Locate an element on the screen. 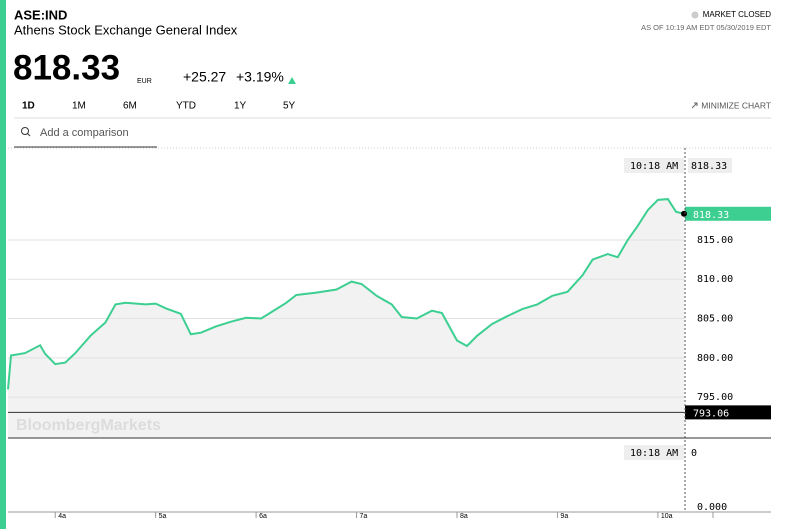  index-name: Athens Stock Exchange General Index is located at coordinates (126, 29).